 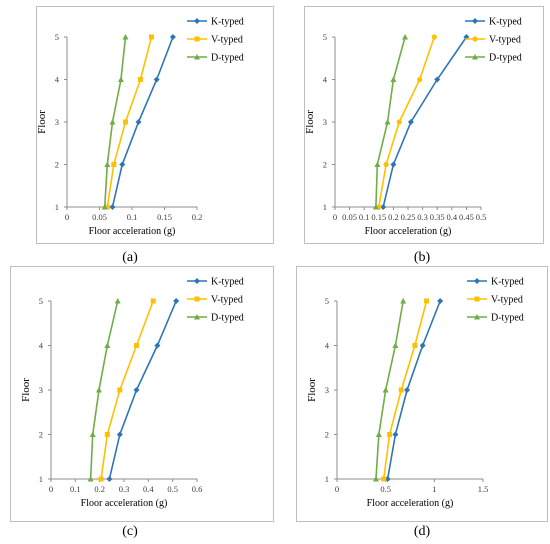 What do you see at coordinates (408, 217) in the screenshot?
I see `x-tick-label: 0.25` at bounding box center [408, 217].